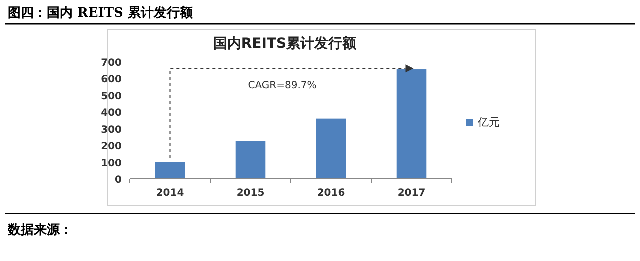 This screenshot has width=640, height=261. I want to click on y-tick-label: 100, so click(111, 164).